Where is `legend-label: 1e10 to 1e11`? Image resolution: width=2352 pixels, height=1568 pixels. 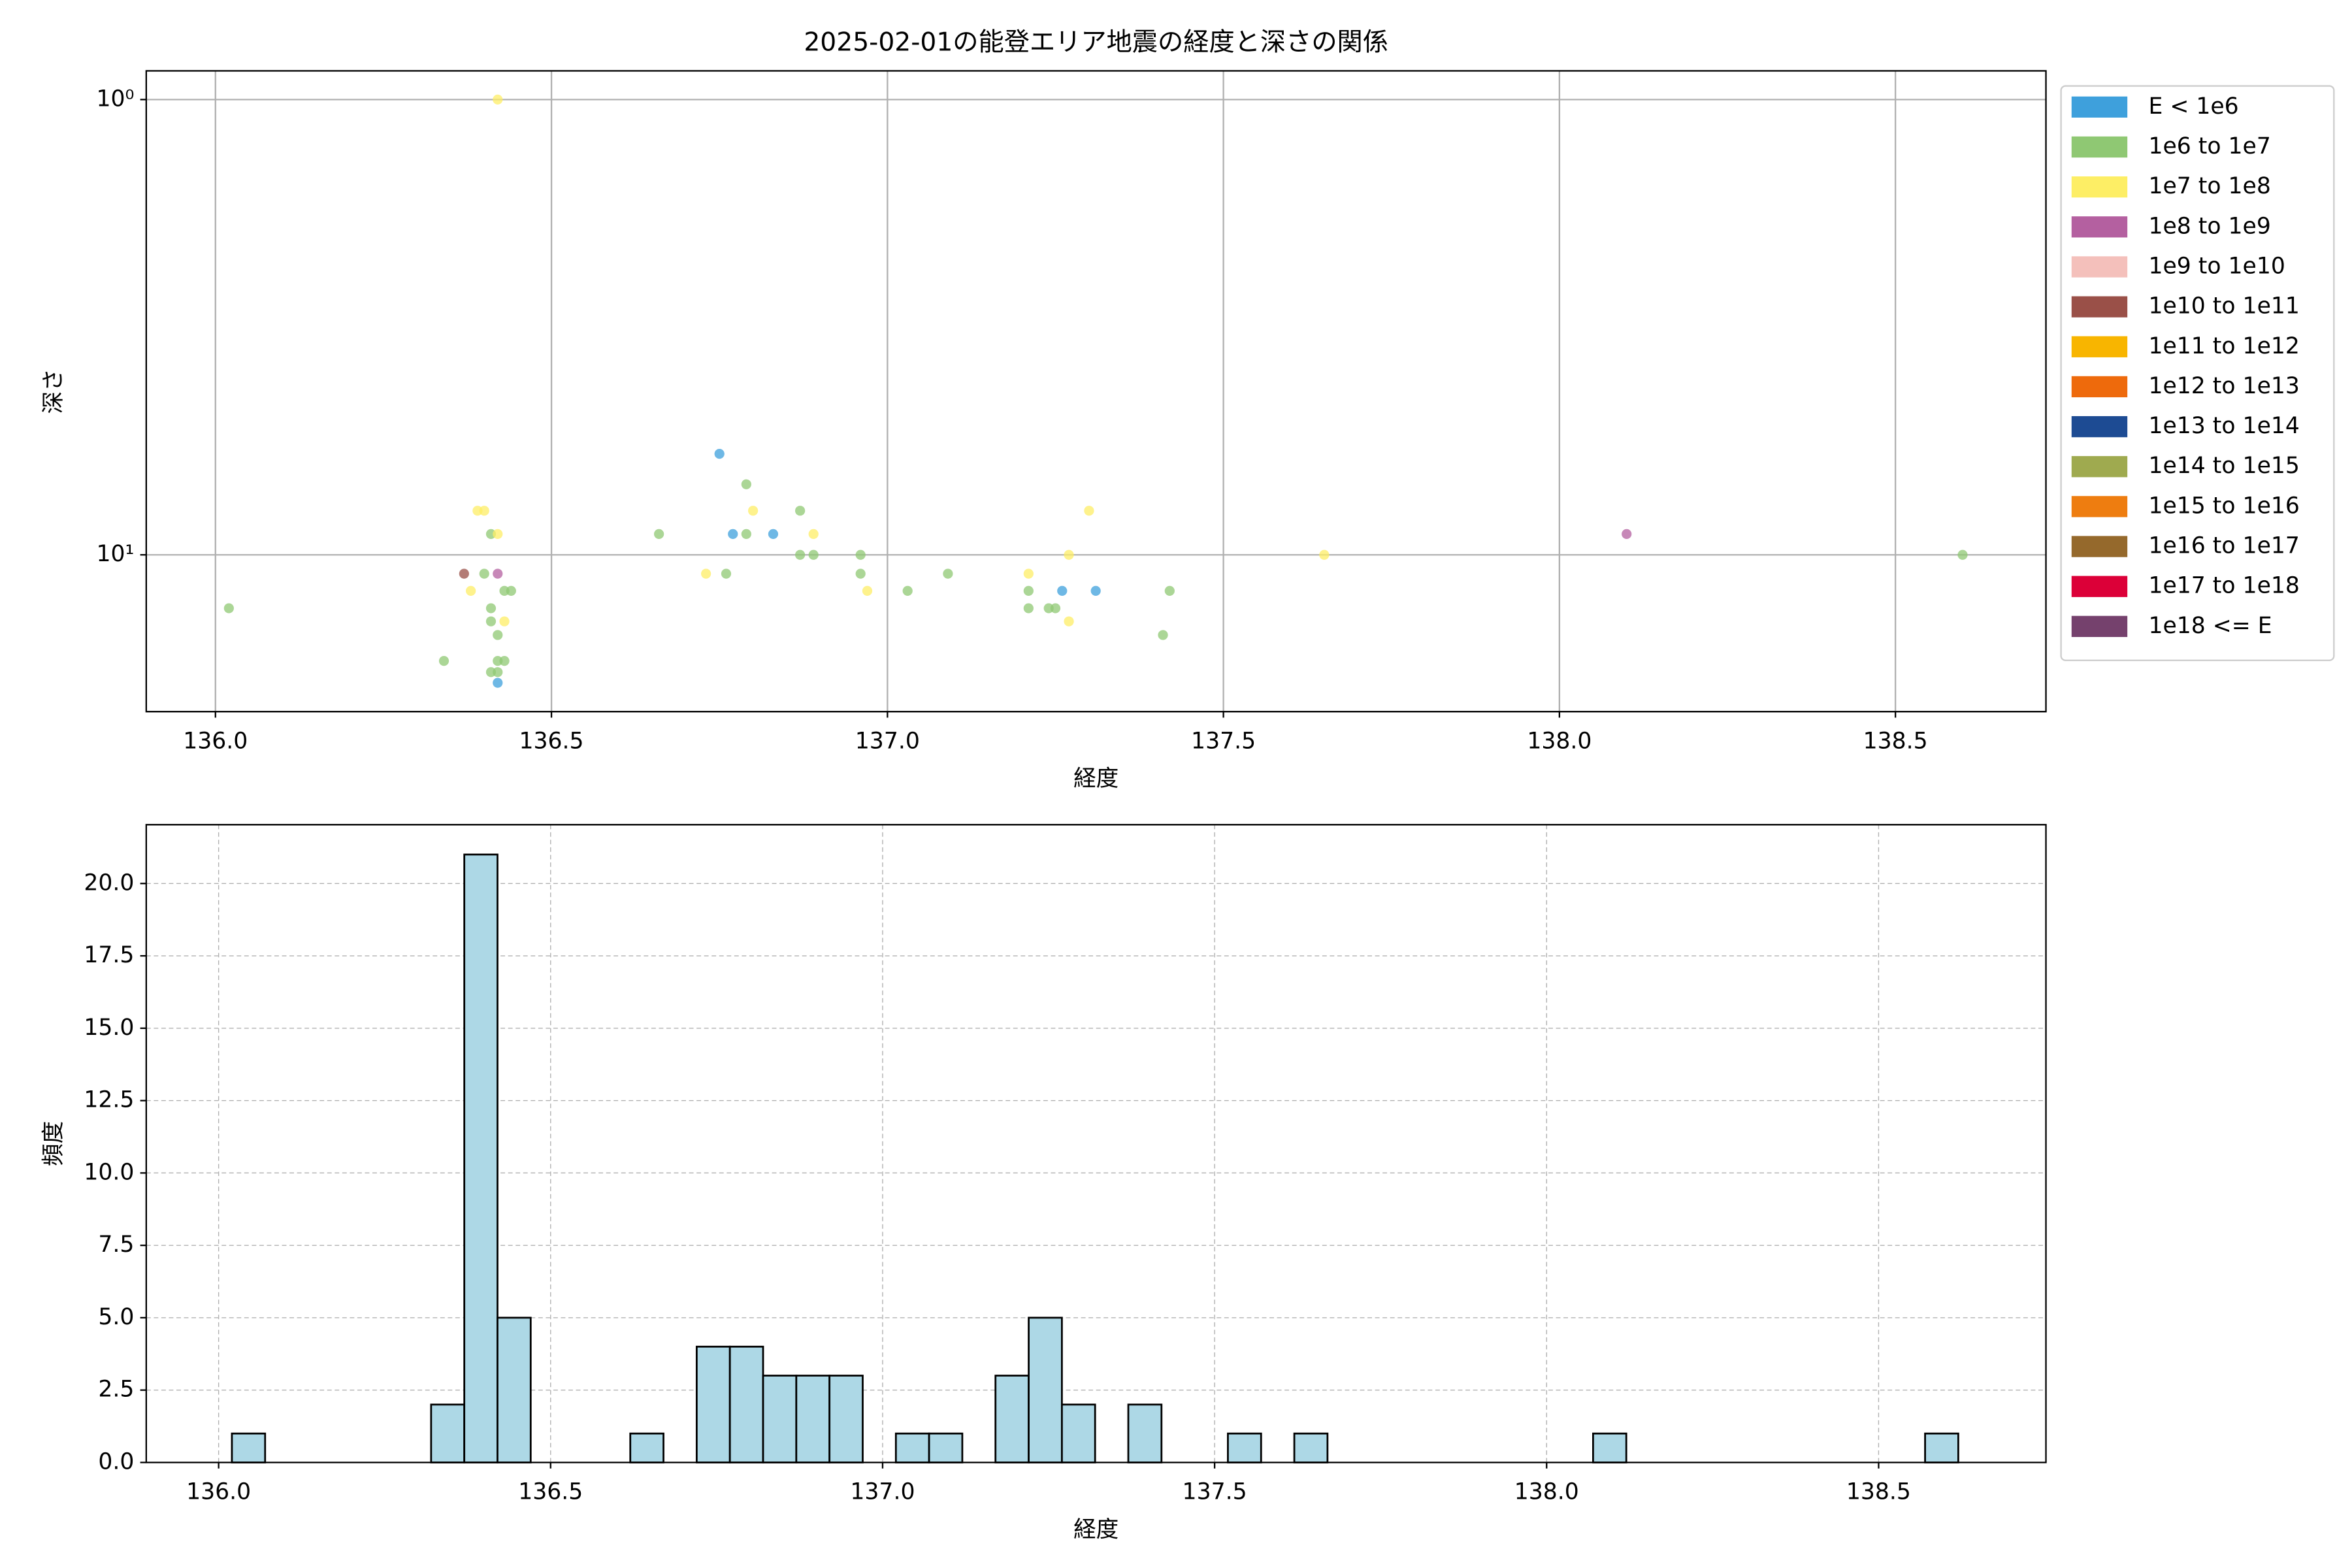
legend-label: 1e10 to 1e11 is located at coordinates (2223, 306).